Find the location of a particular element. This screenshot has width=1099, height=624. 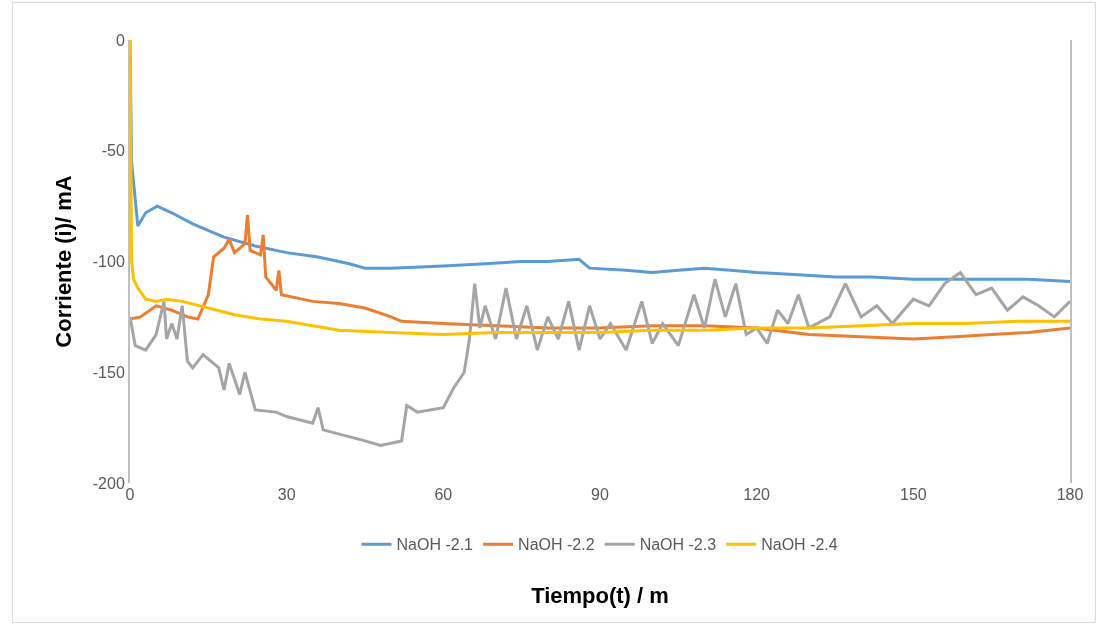

legend-label: NaOH -2.2 is located at coordinates (556, 545).